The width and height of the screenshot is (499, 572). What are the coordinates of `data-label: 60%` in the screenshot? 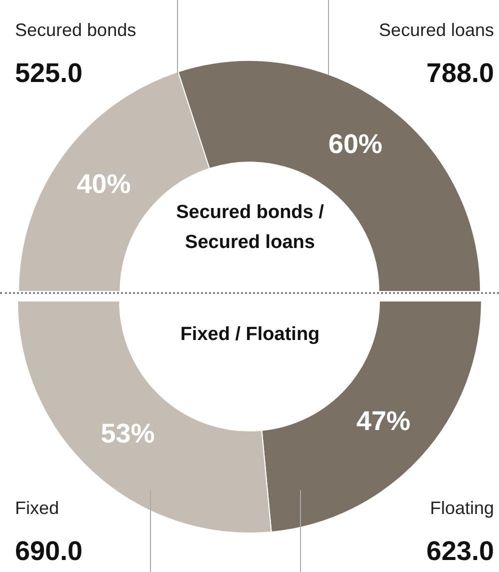 It's located at (355, 144).